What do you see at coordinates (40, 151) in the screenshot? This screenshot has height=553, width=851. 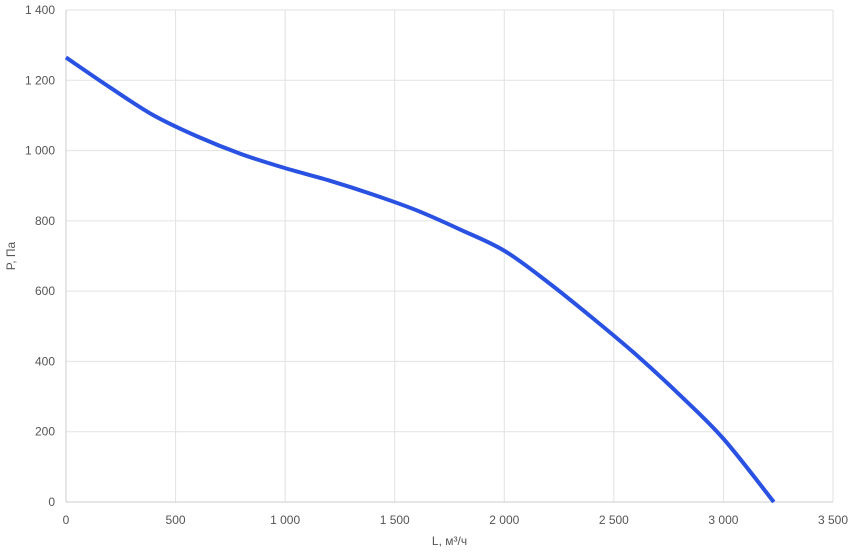 I see `y-tick-label: 1 000` at bounding box center [40, 151].